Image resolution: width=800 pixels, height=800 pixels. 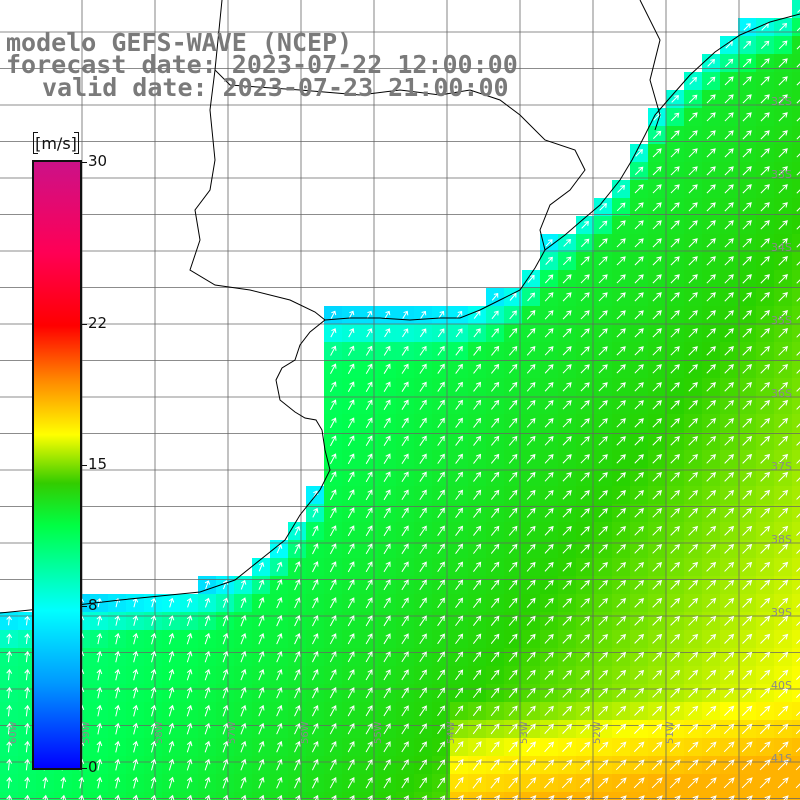 What do you see at coordinates (83, 768) in the screenshot?
I see `colorbar-tick-mark` at bounding box center [83, 768].